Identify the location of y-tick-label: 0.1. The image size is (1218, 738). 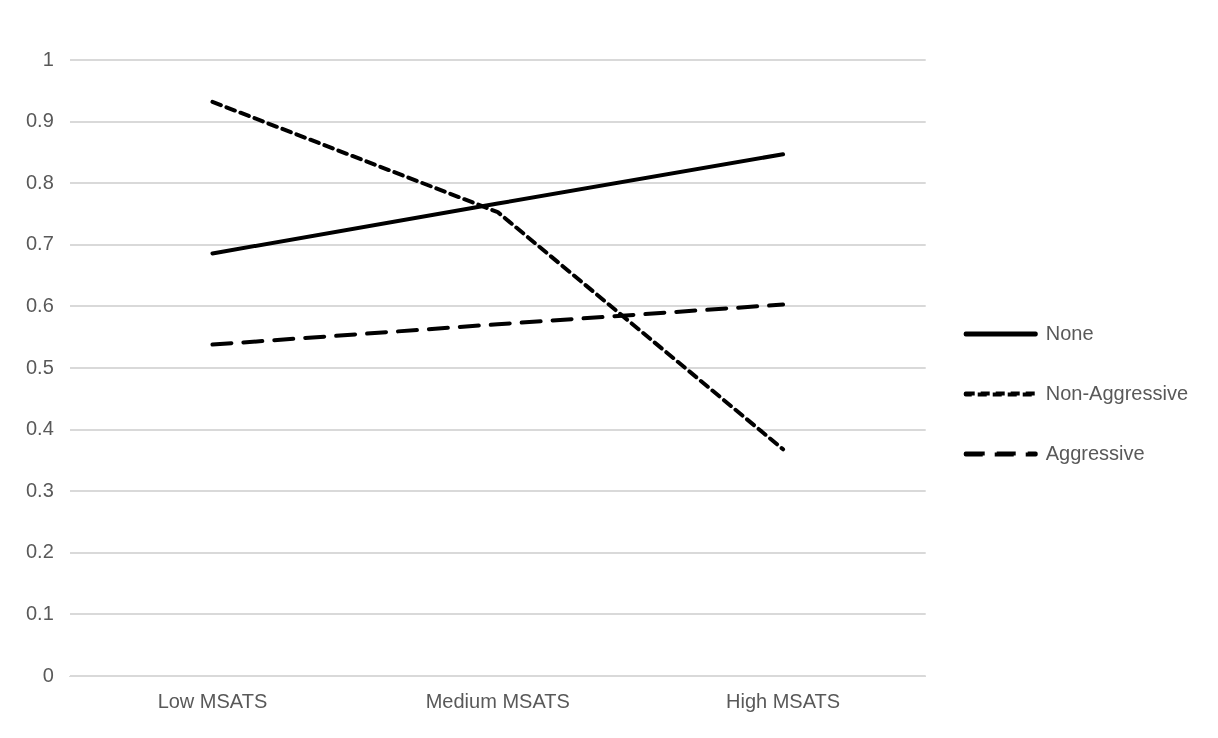
(39, 612).